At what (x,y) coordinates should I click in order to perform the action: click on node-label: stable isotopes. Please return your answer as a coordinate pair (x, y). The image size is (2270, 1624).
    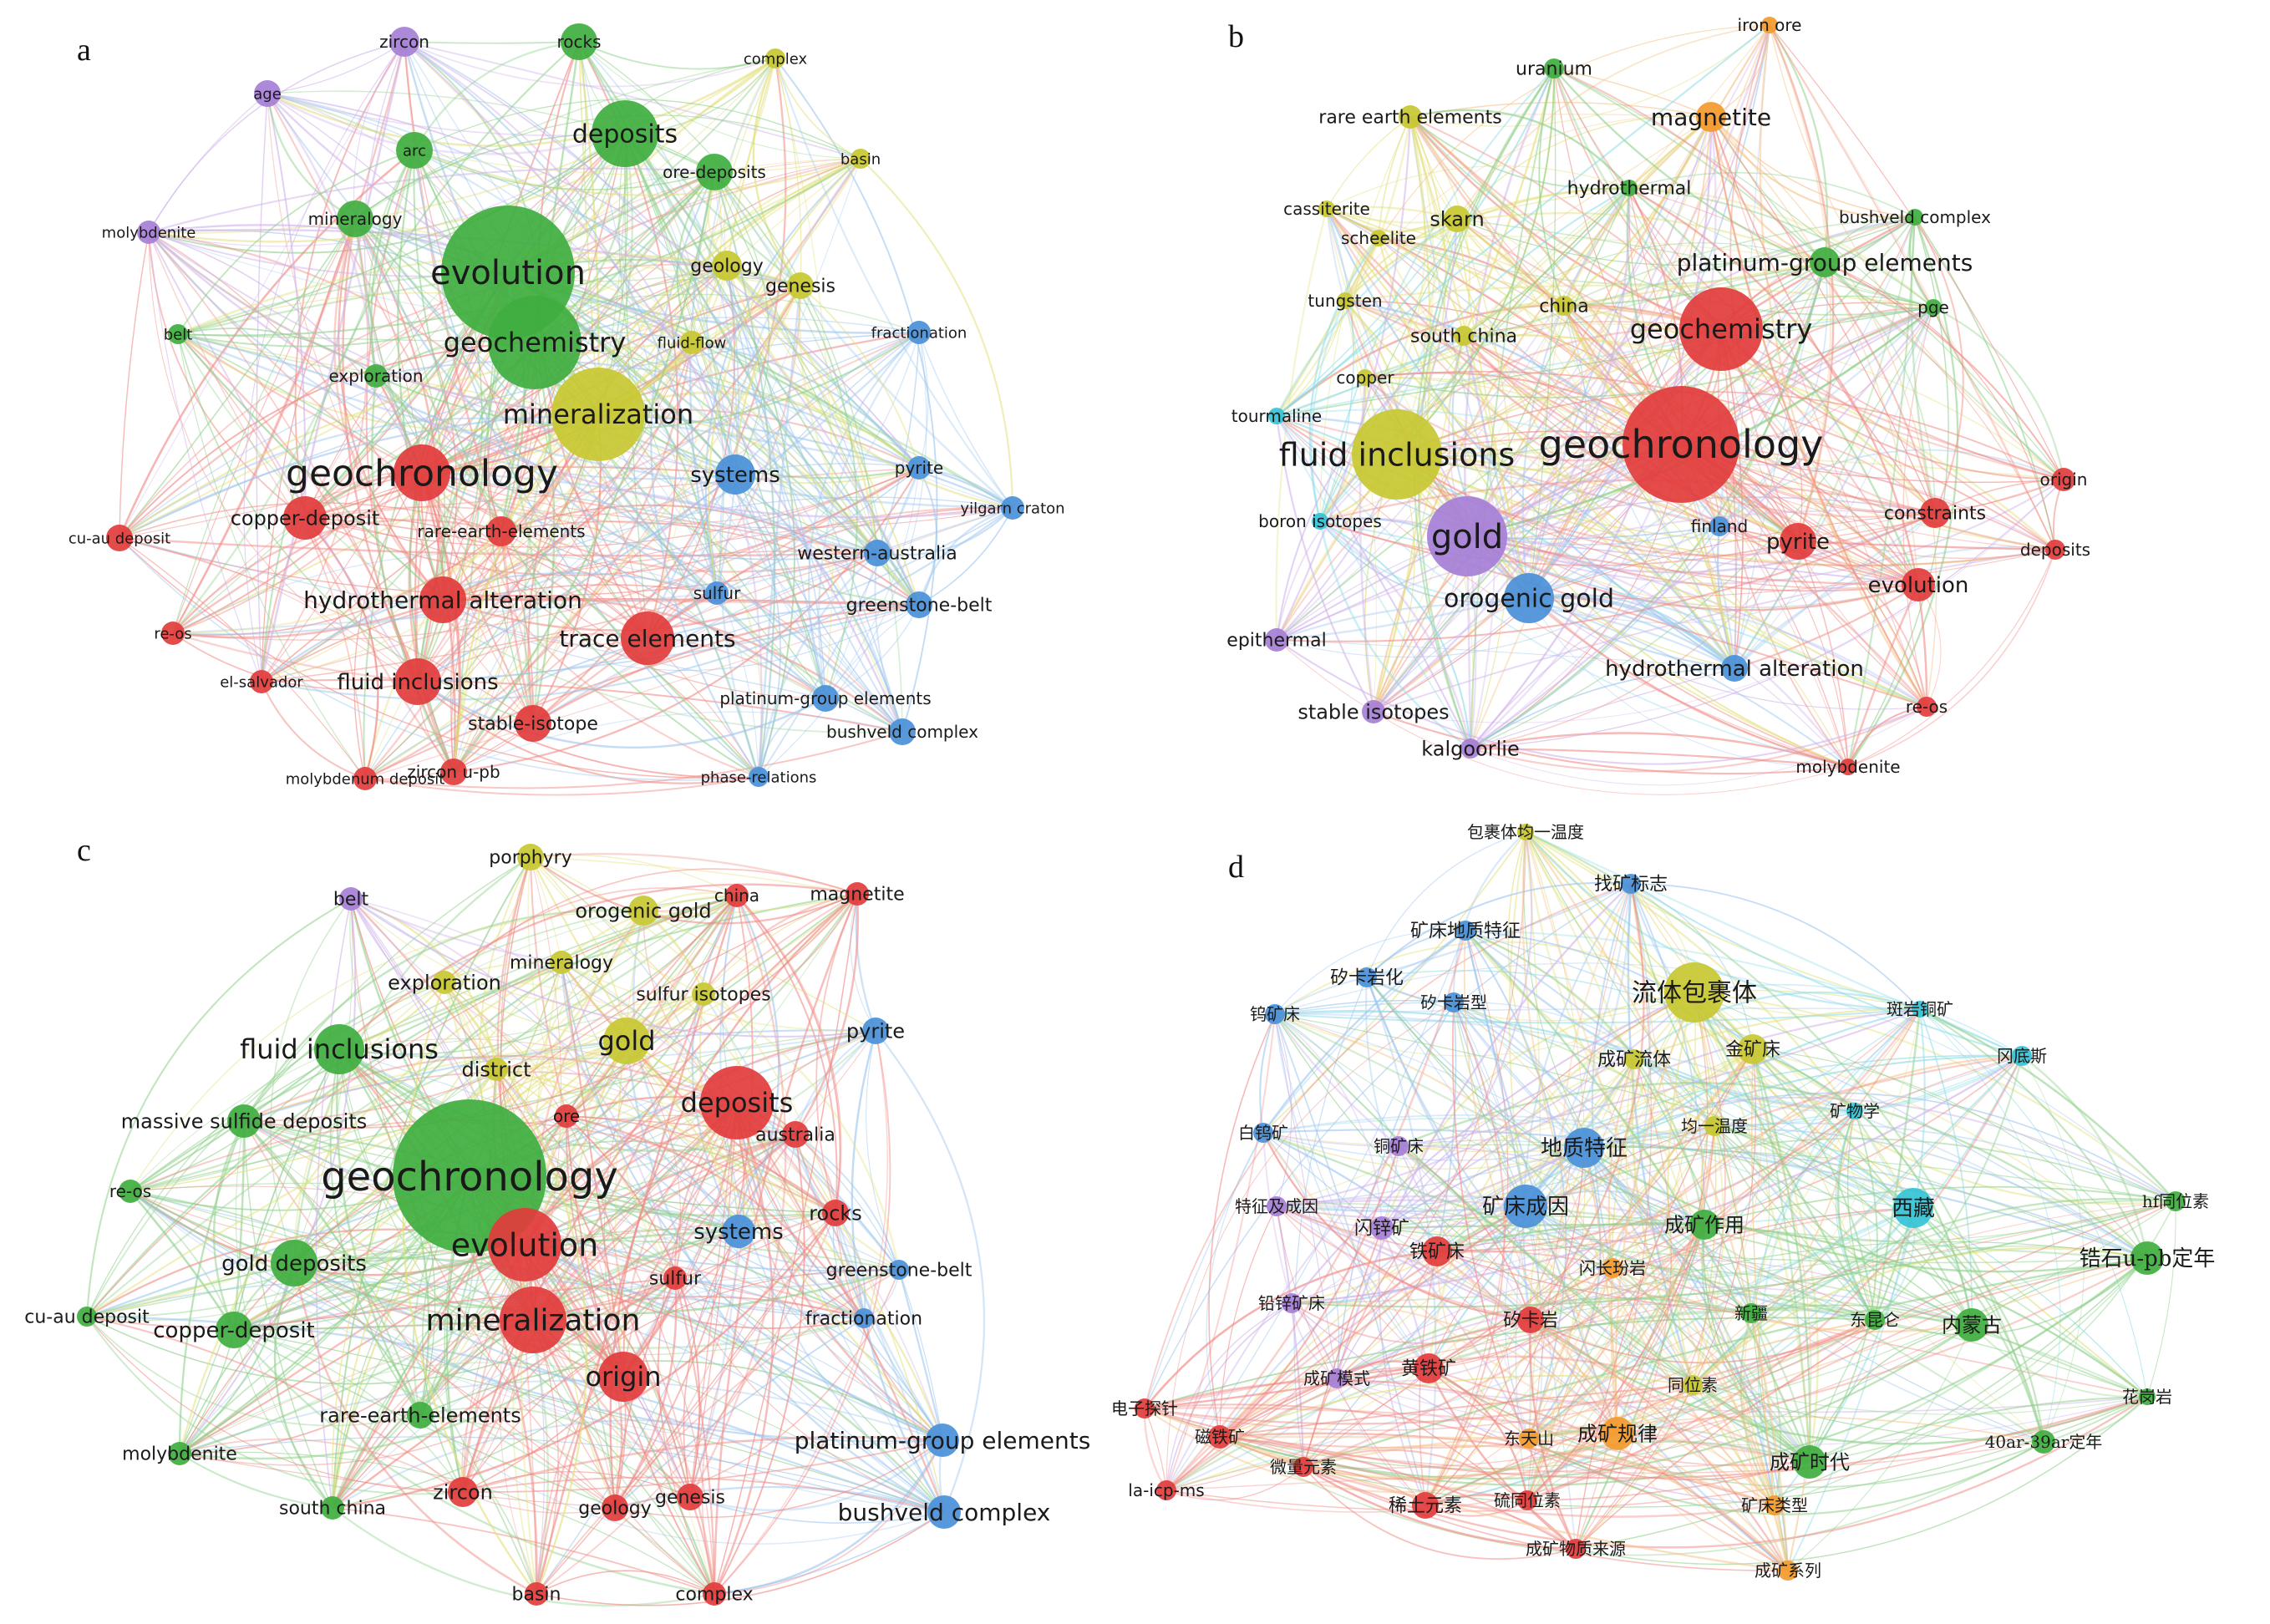
    Looking at the image, I should click on (1373, 711).